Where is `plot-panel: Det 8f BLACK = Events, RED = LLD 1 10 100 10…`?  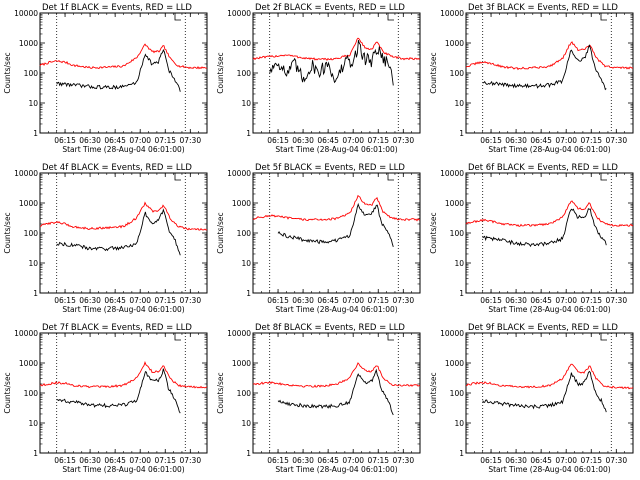 plot-panel: Det 8f BLACK = Events, RED = LLD 1 10 100 10… is located at coordinates (318, 398).